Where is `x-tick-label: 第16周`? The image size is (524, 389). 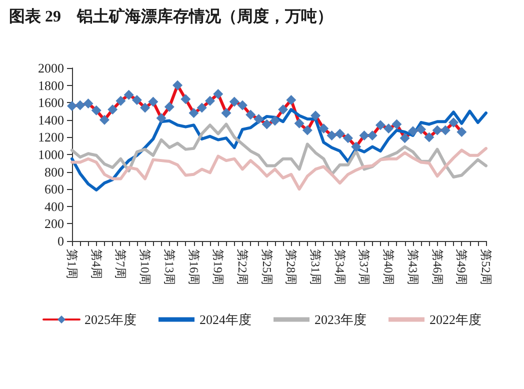 x-tick-label: 第16周 is located at coordinates (193, 267).